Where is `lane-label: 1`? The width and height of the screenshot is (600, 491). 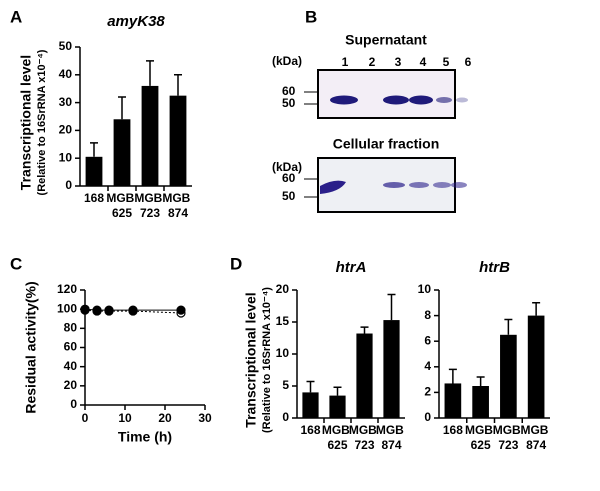
lane-label: 1 is located at coordinates (345, 62).